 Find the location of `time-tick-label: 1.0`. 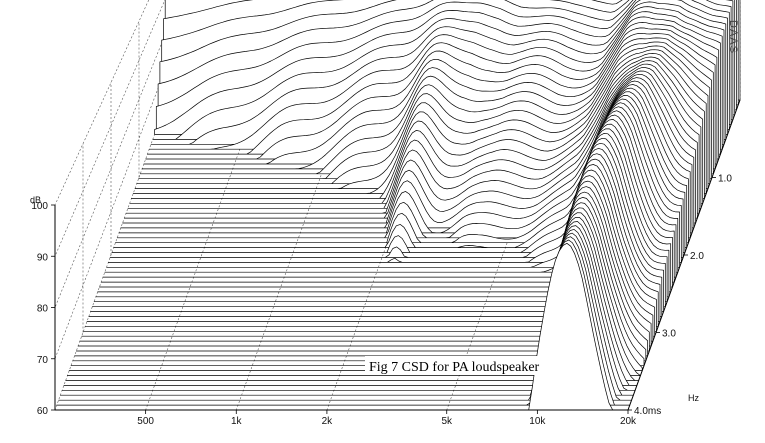

time-tick-label: 1.0 is located at coordinates (725, 179).